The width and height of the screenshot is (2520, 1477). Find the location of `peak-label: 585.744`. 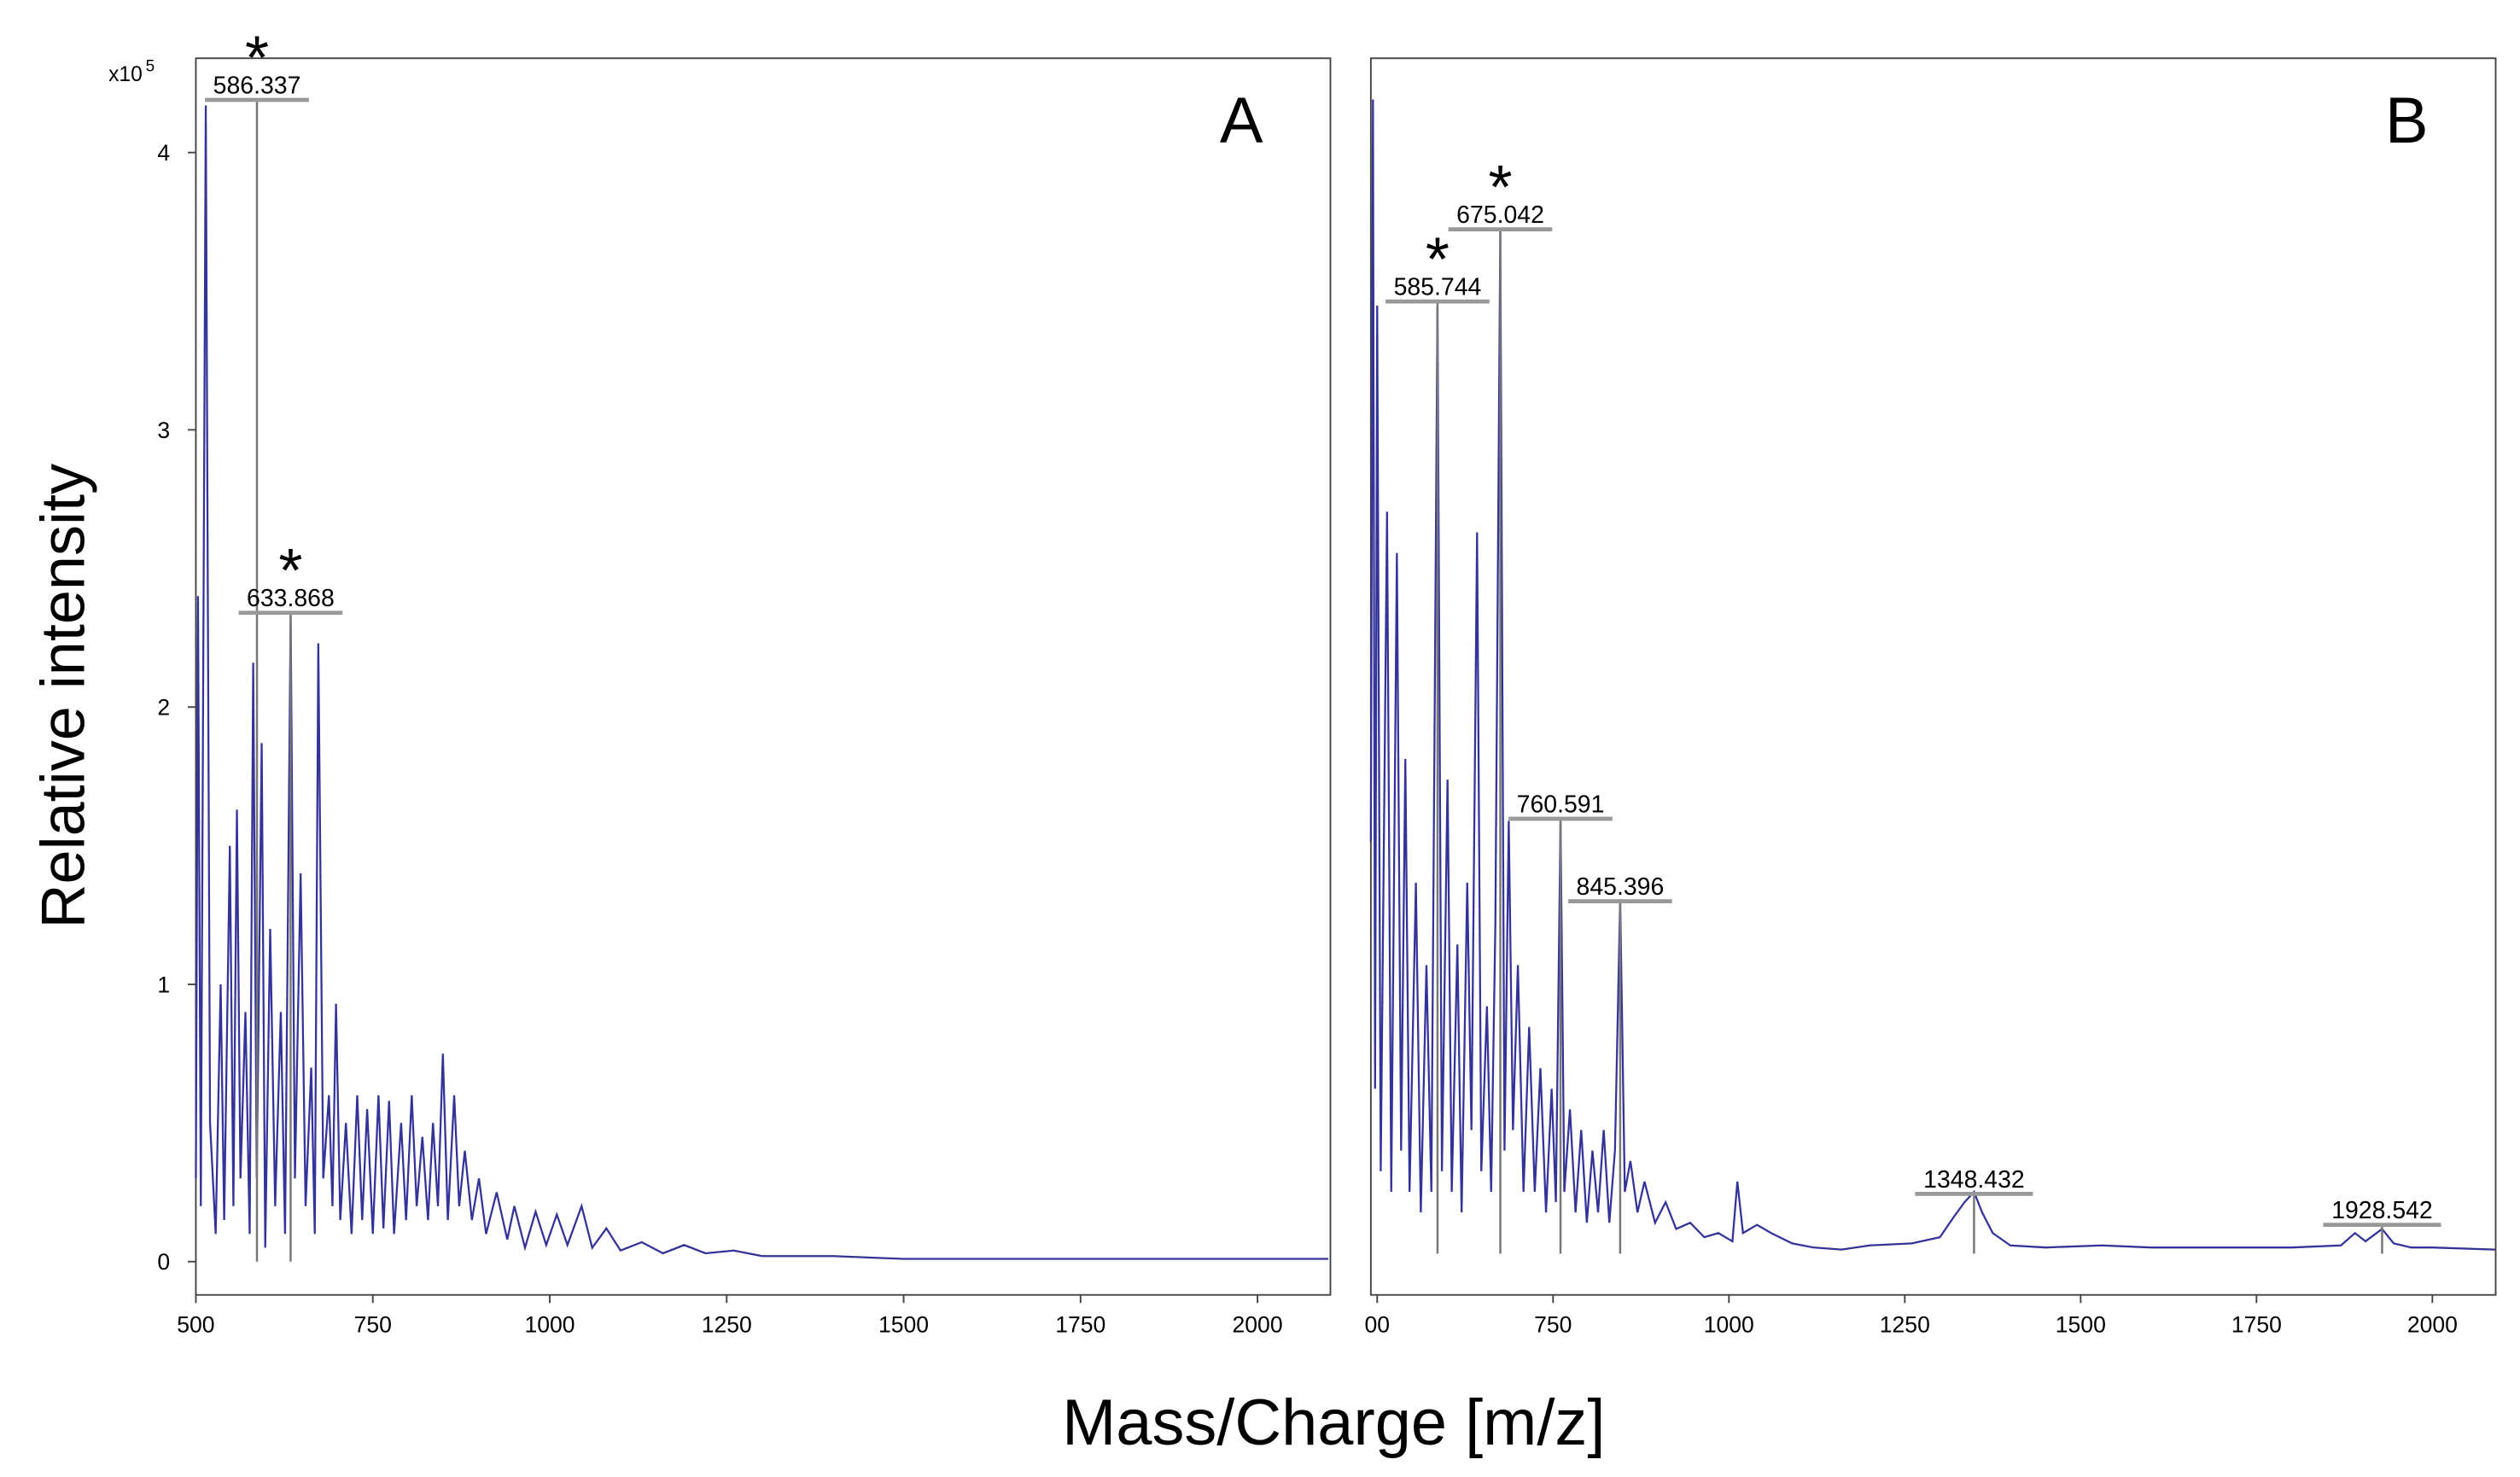

peak-label: 585.744 is located at coordinates (1438, 287).